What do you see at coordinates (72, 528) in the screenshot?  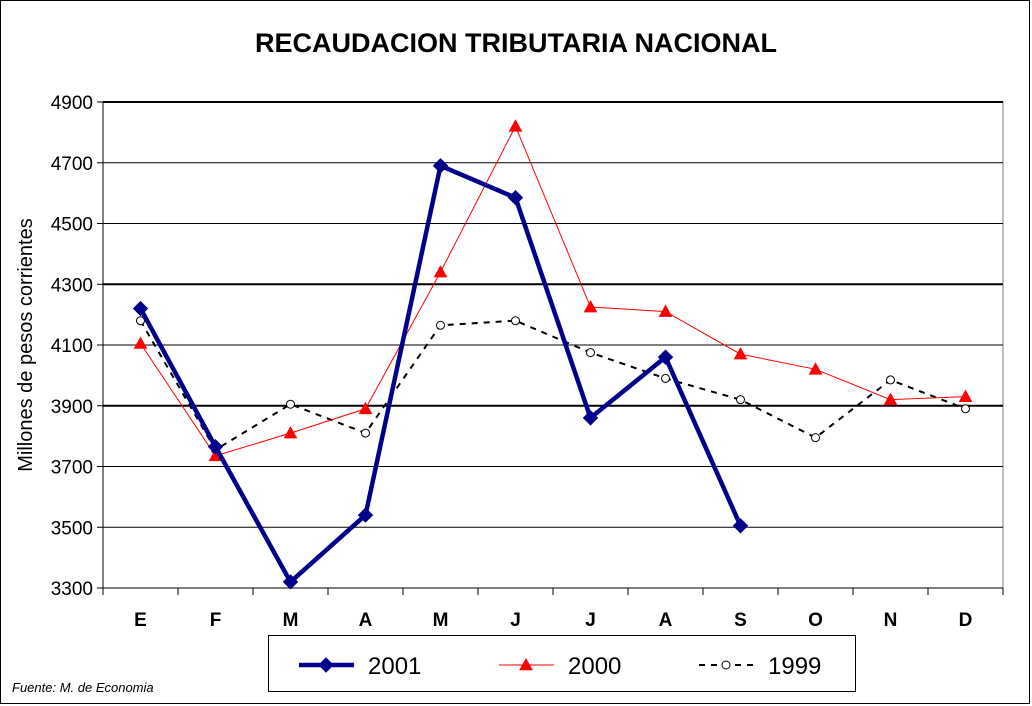 I see `y-tick-label: 3500` at bounding box center [72, 528].